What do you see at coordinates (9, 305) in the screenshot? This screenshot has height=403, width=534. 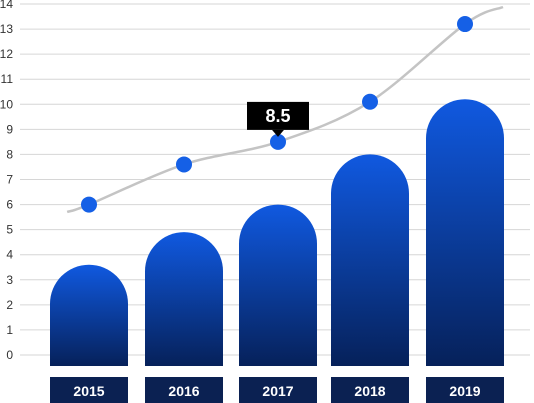 I see `y-tick-label: 2` at bounding box center [9, 305].